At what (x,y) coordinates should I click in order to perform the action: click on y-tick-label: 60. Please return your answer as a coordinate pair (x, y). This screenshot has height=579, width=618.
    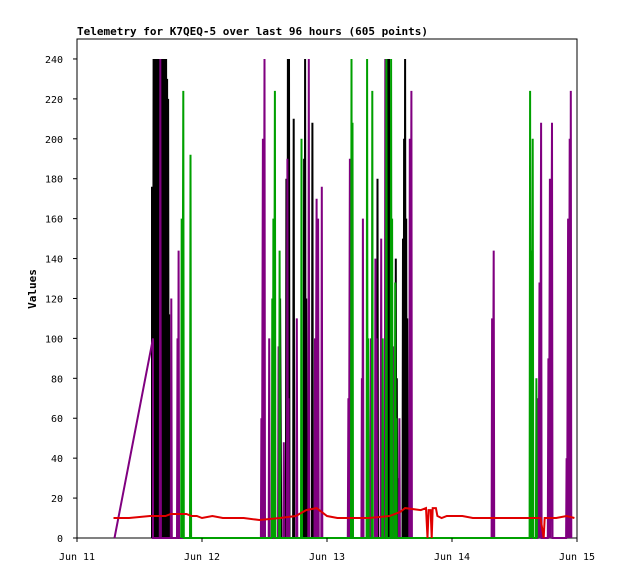
    Looking at the image, I should click on (57, 419).